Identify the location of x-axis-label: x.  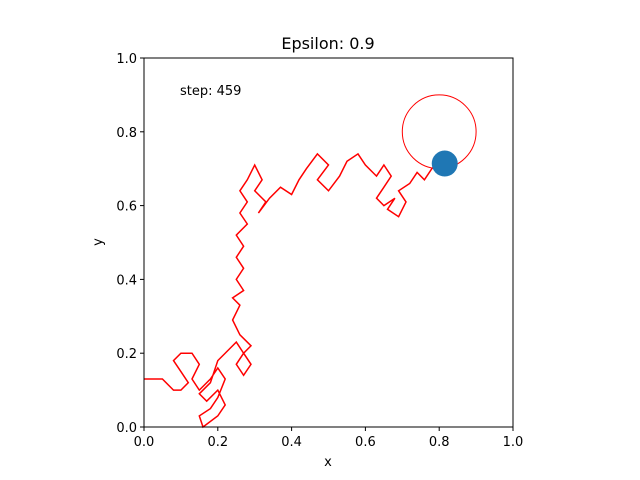
(328, 462).